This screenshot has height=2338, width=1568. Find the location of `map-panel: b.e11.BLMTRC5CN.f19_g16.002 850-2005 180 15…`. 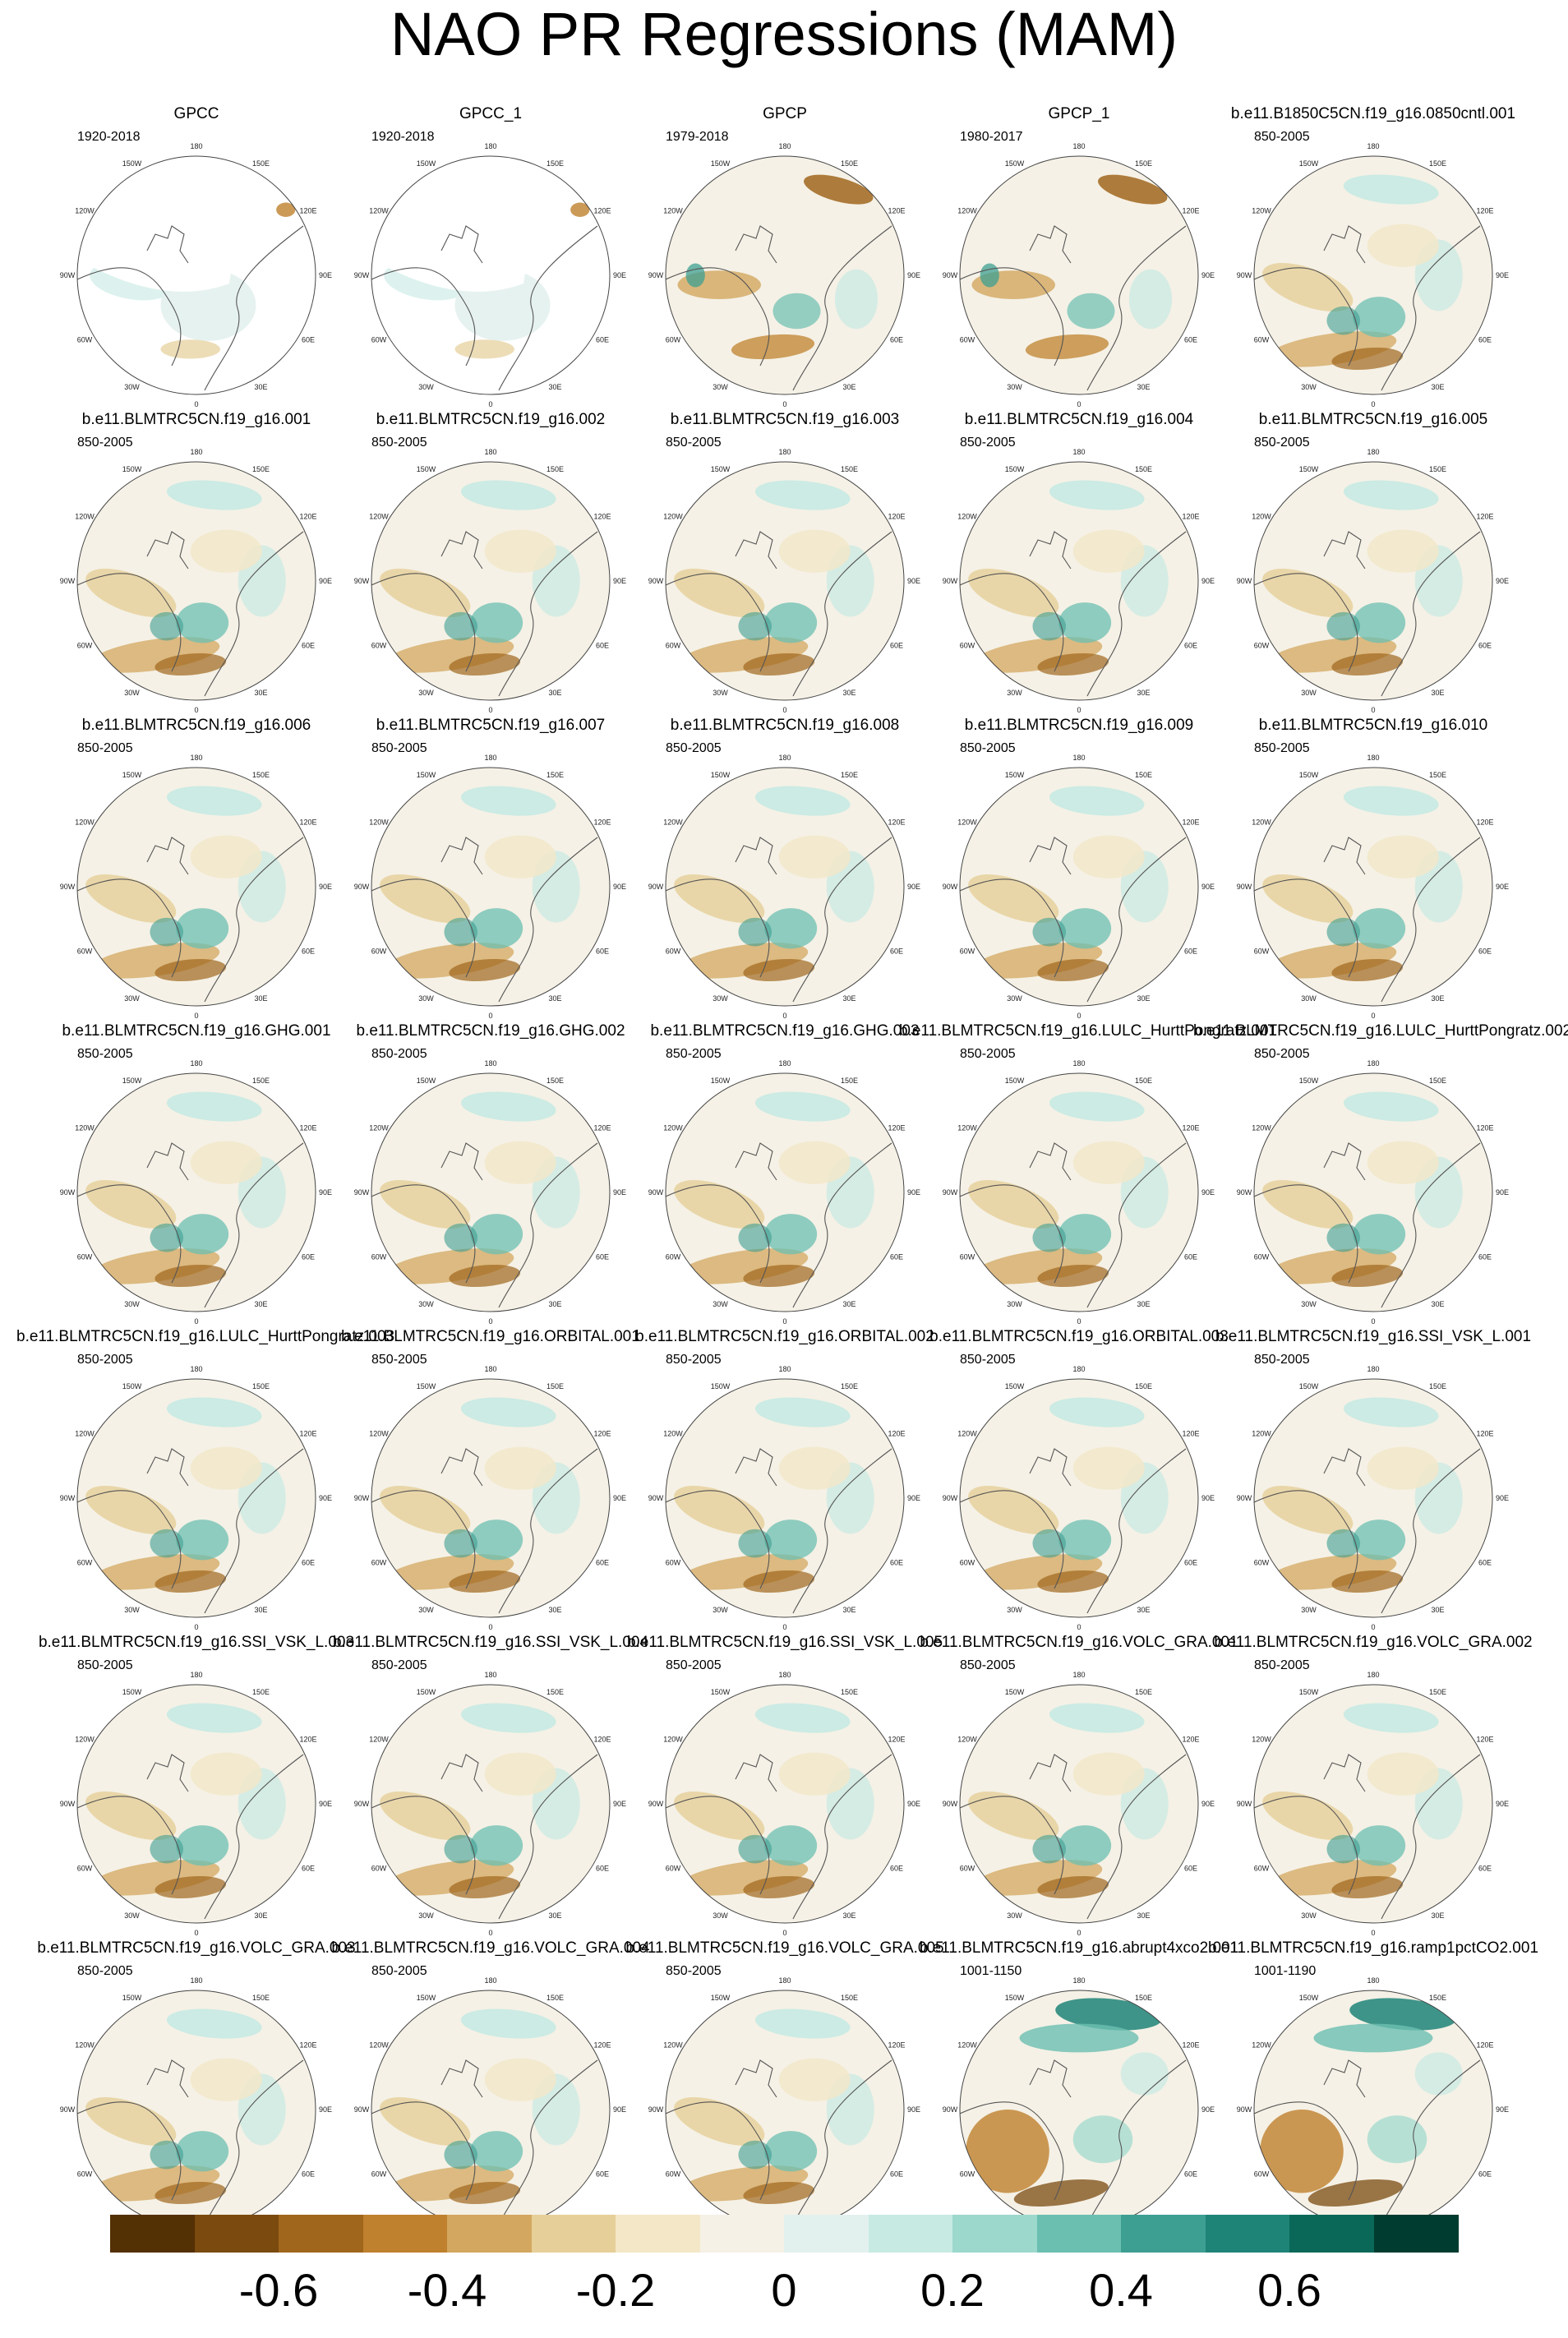

map-panel: b.e11.BLMTRC5CN.f19_g16.002 850-2005 180 15… is located at coordinates (491, 563).